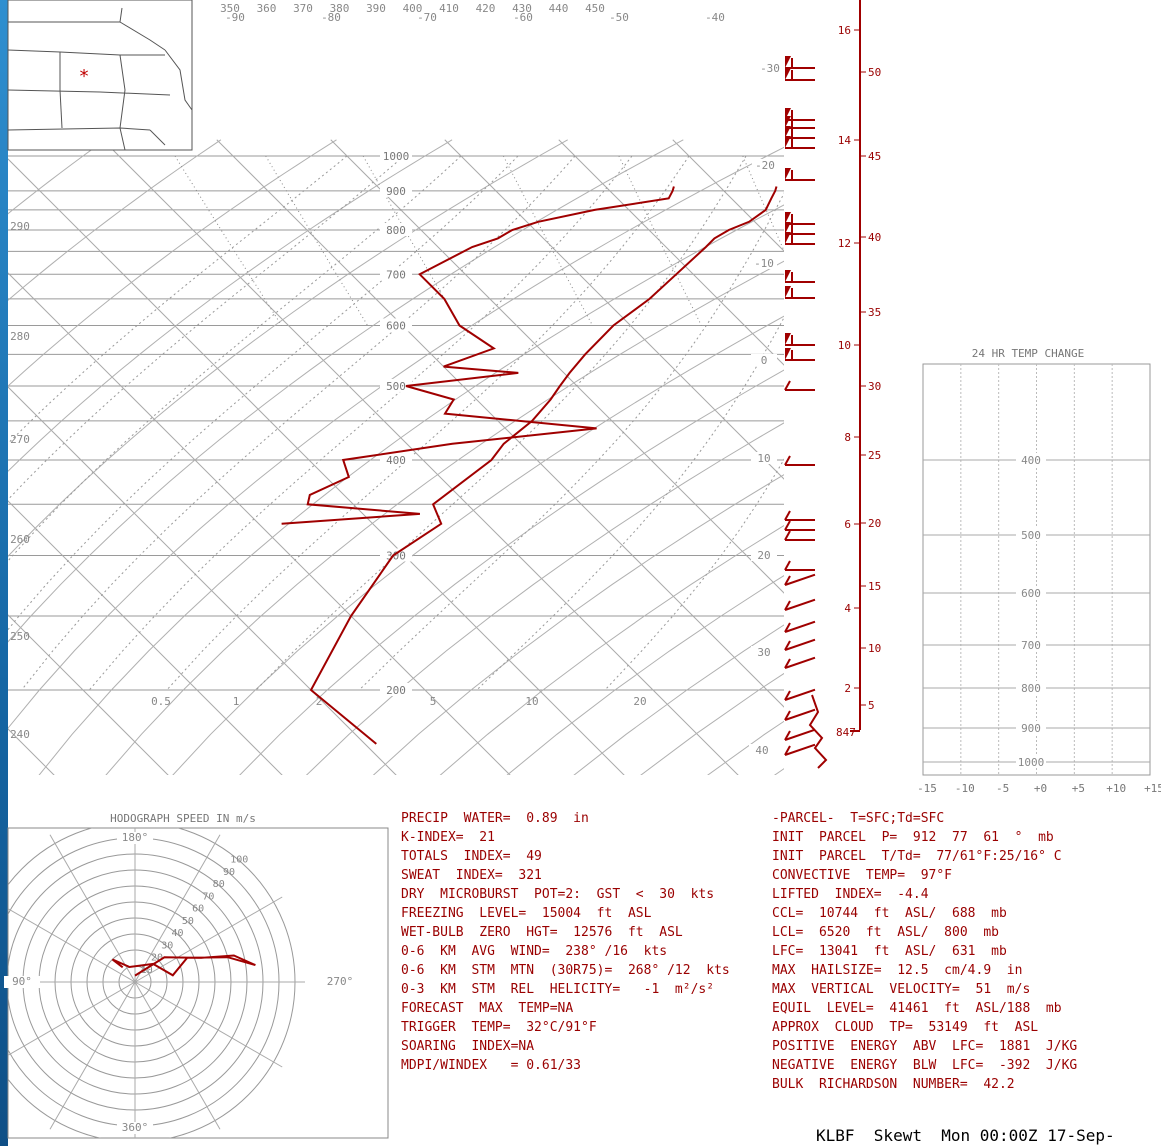 Image resolution: width=1161 pixels, height=1146 pixels. Describe the element at coordinates (559, 8) in the screenshot. I see `theta-label-top: 440` at that location.